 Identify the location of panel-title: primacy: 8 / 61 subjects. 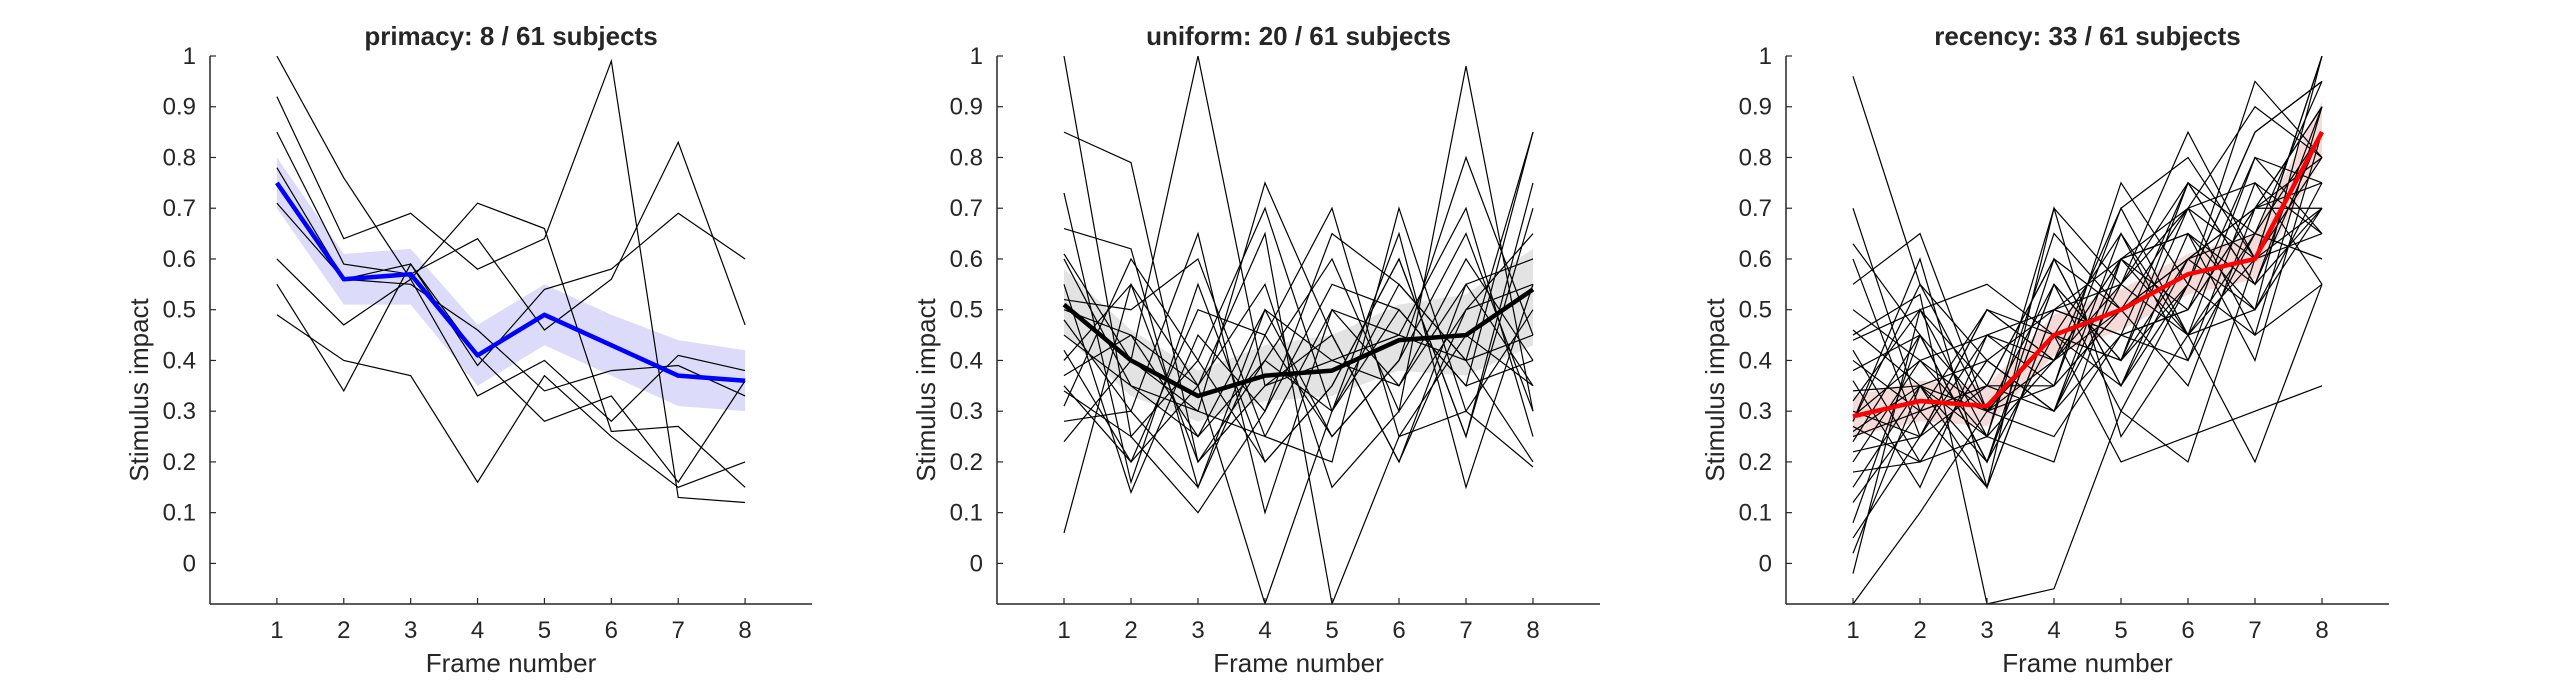
(510, 36).